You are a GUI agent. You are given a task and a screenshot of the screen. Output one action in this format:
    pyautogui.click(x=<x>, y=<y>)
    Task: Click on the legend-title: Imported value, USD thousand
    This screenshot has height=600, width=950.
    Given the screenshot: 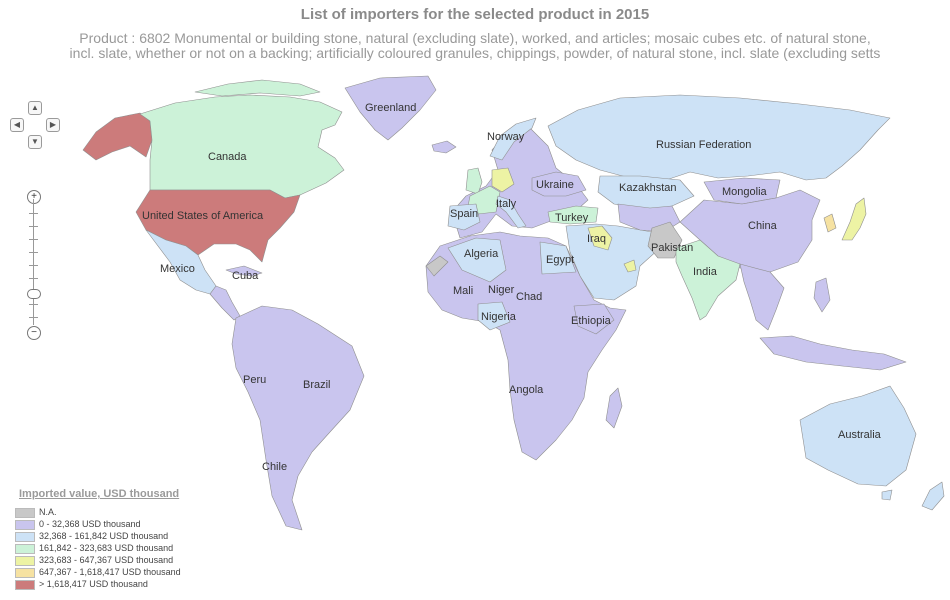 What is the action you would take?
    pyautogui.click(x=99, y=494)
    